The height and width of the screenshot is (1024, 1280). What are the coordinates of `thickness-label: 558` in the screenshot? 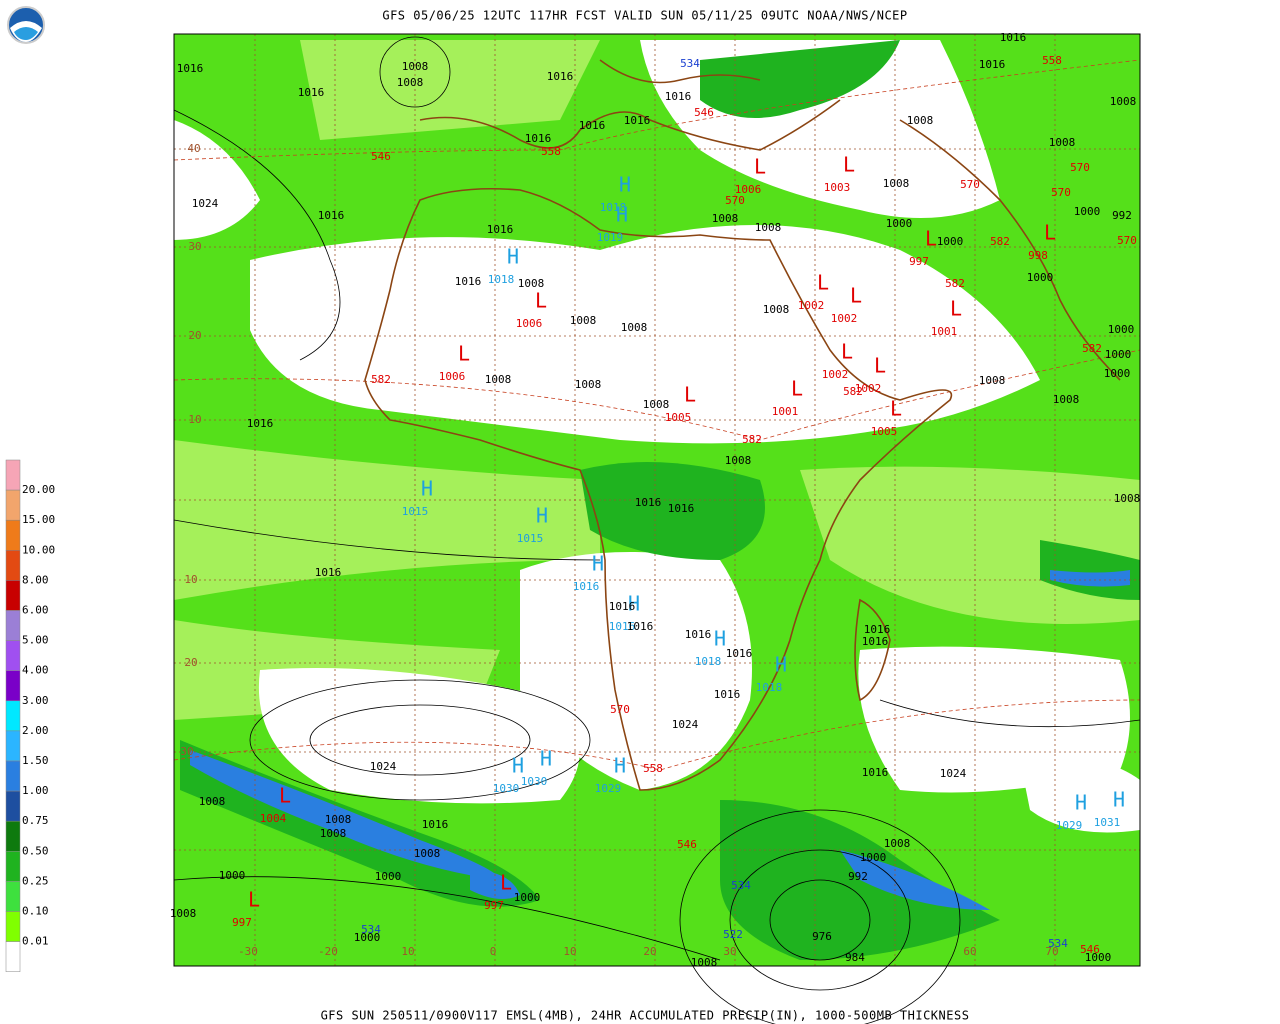 It's located at (551, 151).